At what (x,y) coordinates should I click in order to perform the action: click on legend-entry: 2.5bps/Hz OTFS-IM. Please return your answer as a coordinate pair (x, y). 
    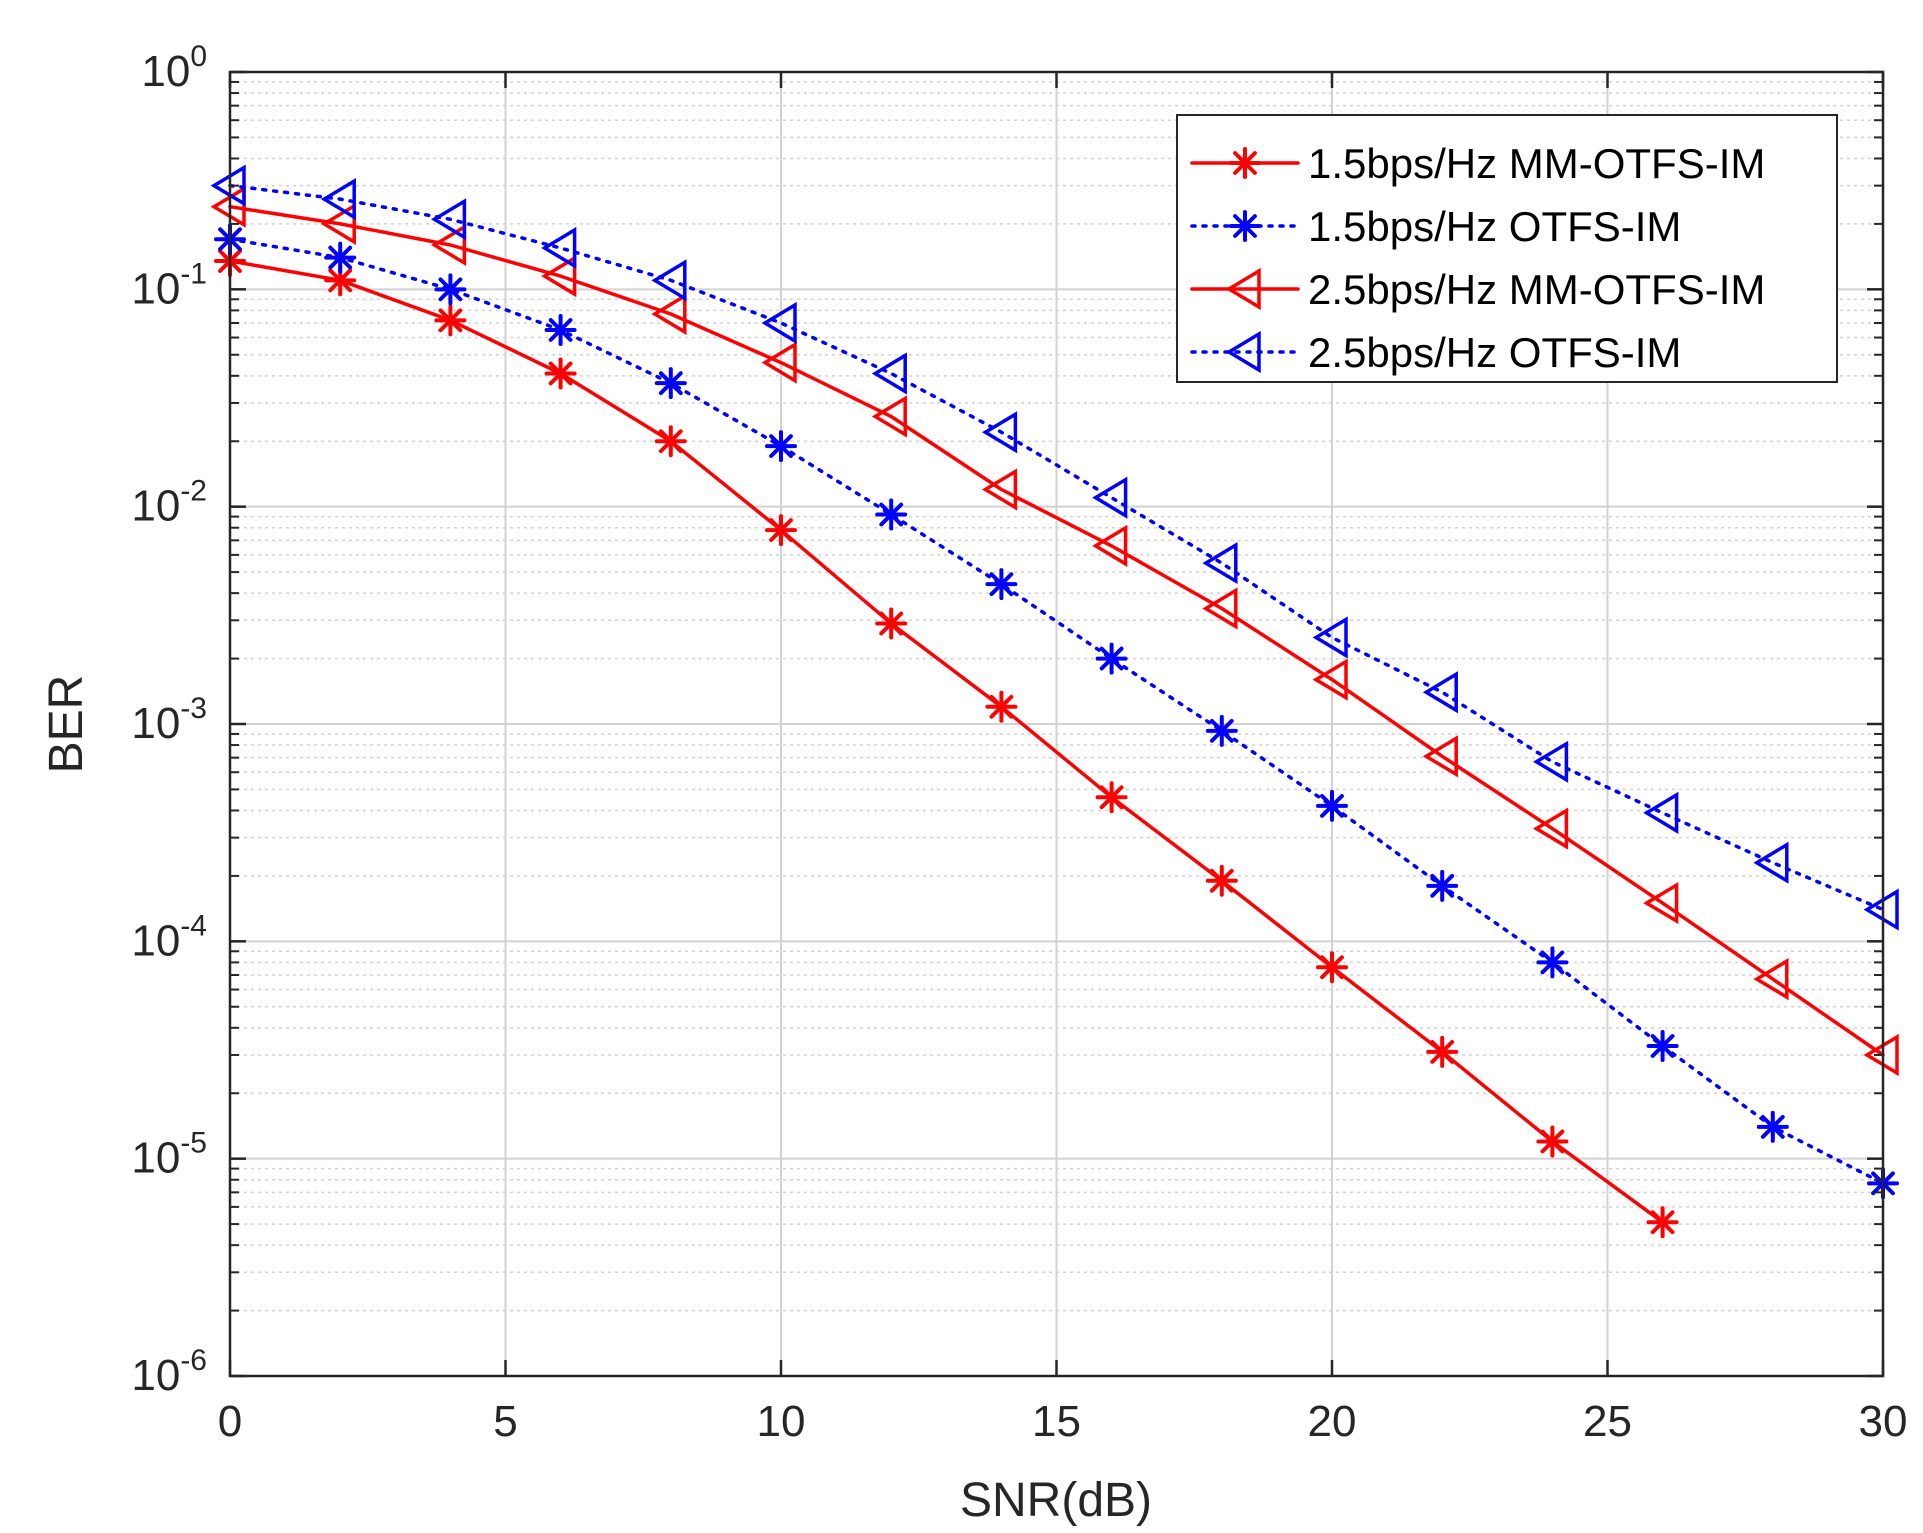
    Looking at the image, I should click on (1435, 352).